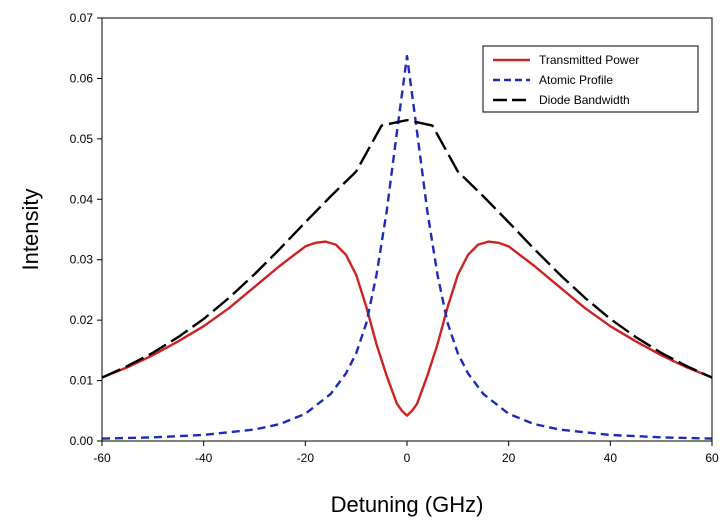  What do you see at coordinates (102, 458) in the screenshot?
I see `x-tick-label: -60` at bounding box center [102, 458].